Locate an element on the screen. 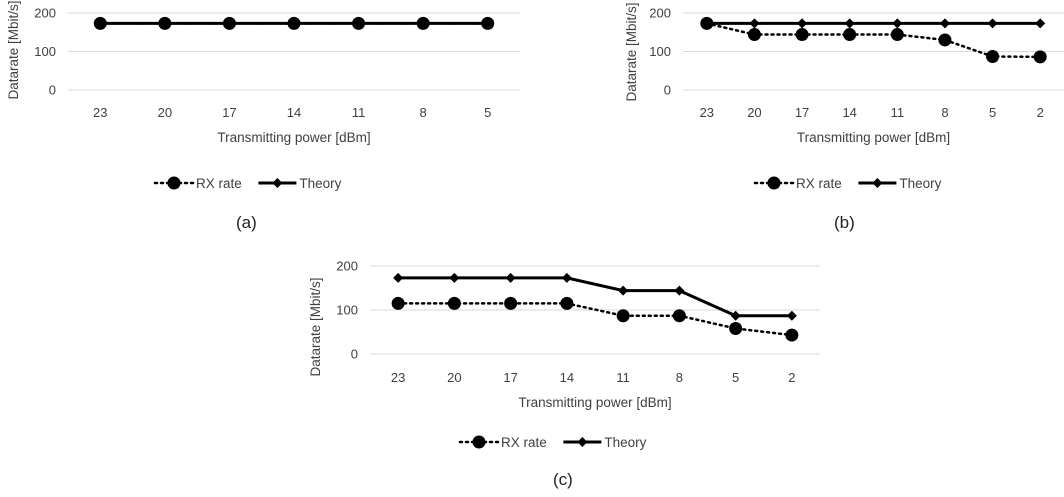 This screenshot has width=1064, height=497. x-tick-label-a-4: 11 is located at coordinates (359, 112).